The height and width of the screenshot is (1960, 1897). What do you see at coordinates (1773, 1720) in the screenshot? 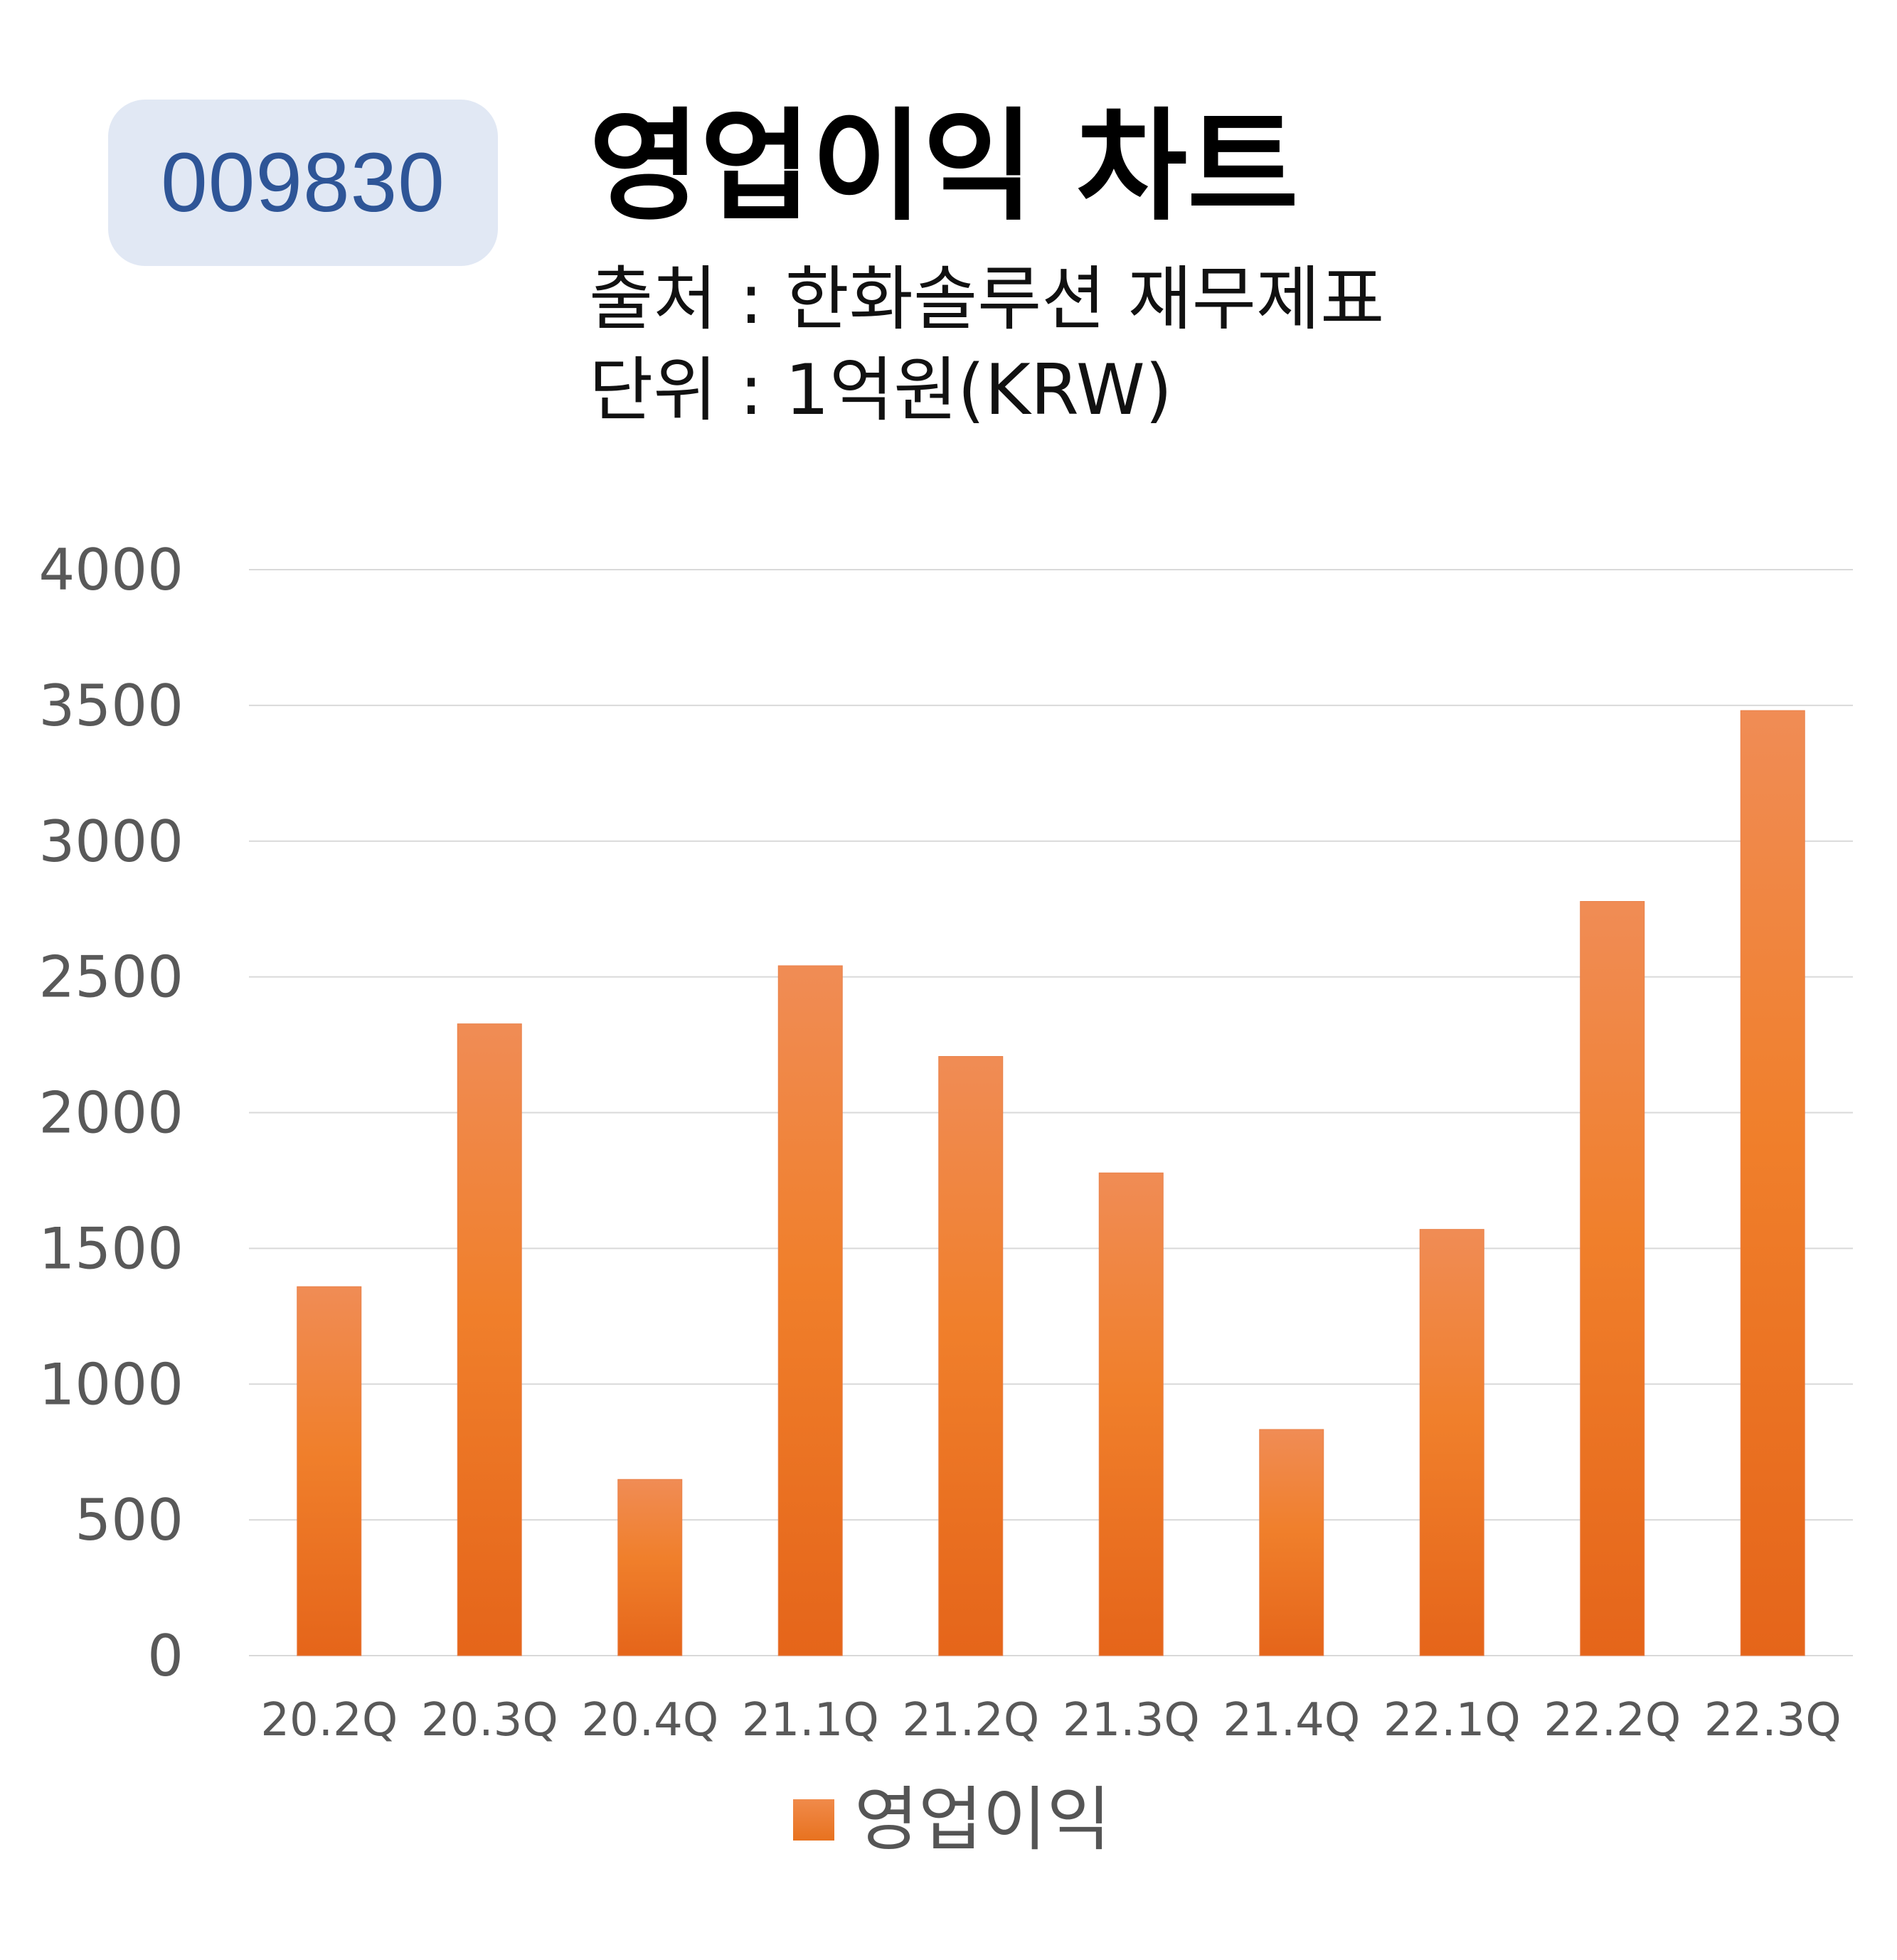
I see `x-tick-label: 22.3Q` at bounding box center [1773, 1720].